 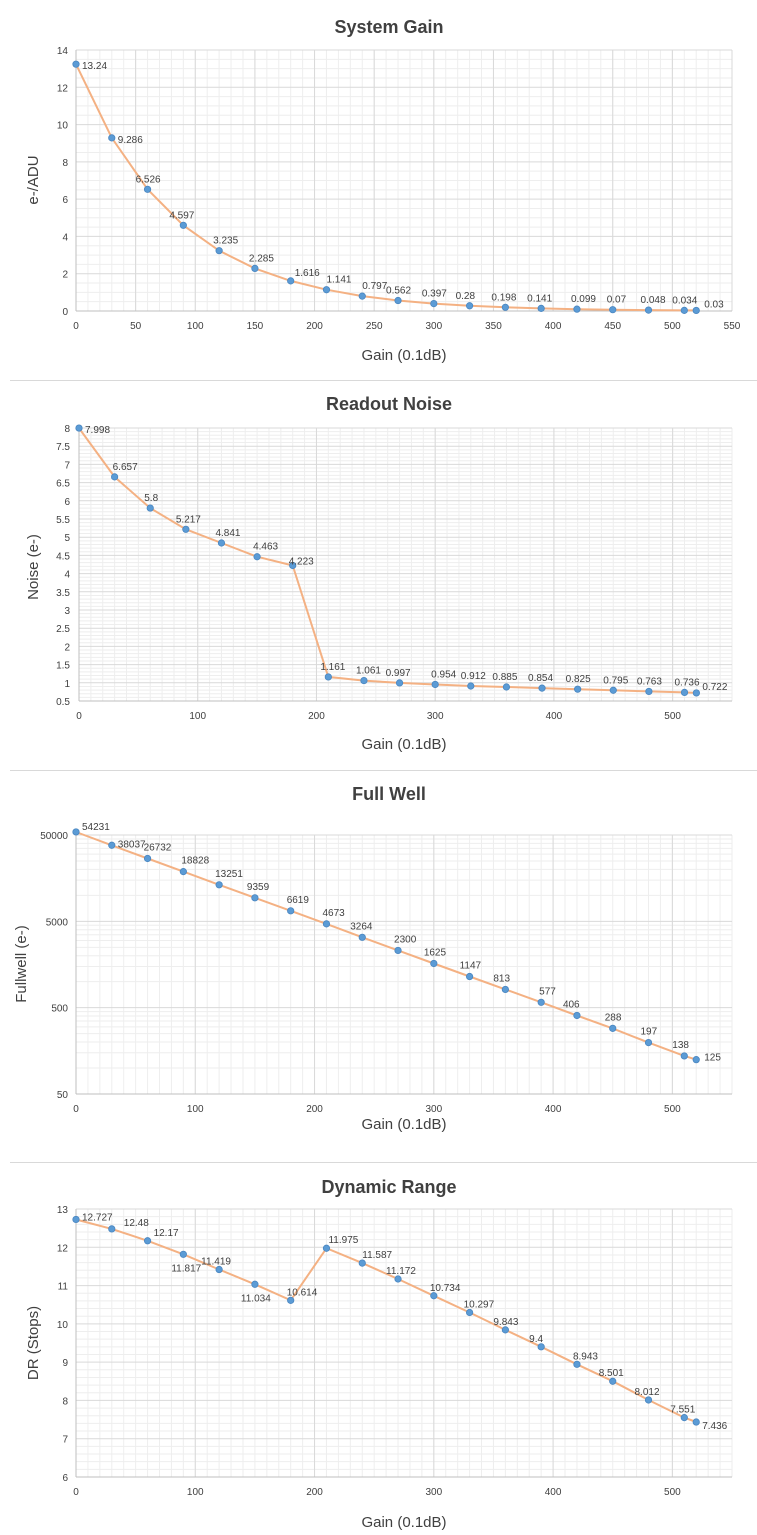 I want to click on data-label: 406, so click(x=571, y=1004).